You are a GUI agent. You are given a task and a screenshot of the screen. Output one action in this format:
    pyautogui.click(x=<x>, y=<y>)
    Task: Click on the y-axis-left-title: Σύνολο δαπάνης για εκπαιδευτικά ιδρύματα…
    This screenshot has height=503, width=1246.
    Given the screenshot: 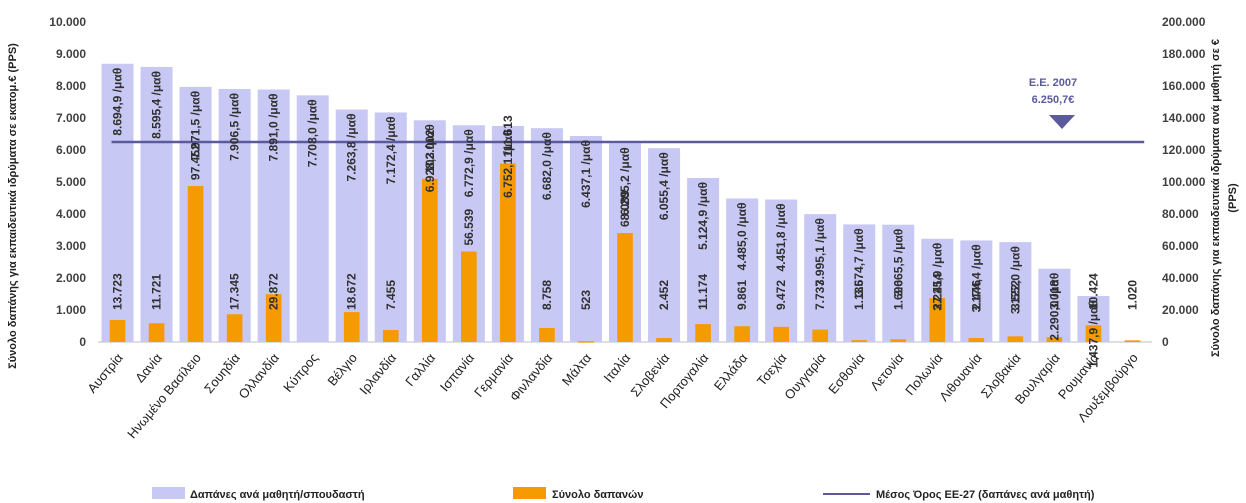 What is the action you would take?
    pyautogui.click(x=13, y=206)
    